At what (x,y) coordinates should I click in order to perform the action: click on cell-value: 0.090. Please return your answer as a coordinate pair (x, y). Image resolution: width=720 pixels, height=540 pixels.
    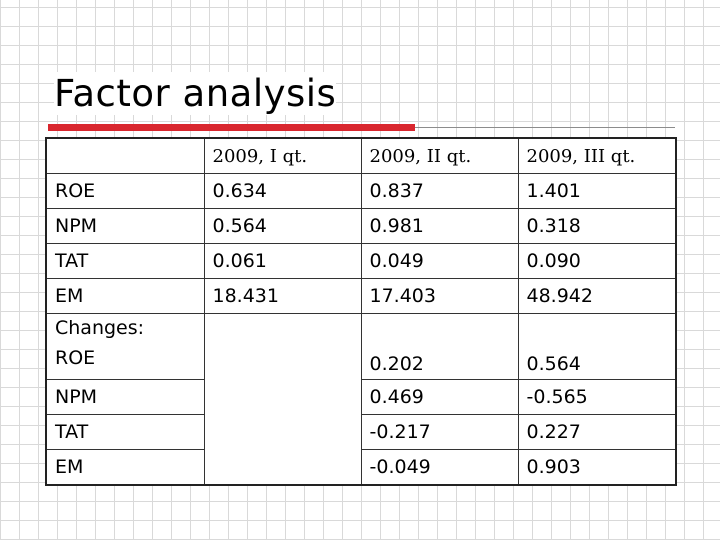
    Looking at the image, I should click on (597, 261).